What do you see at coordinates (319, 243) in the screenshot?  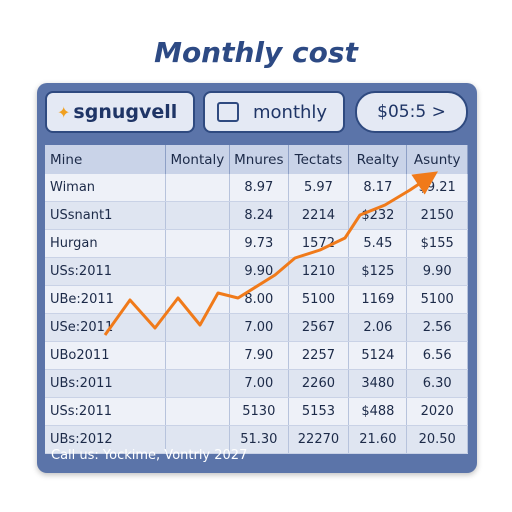 I see `table-cell: 1572` at bounding box center [319, 243].